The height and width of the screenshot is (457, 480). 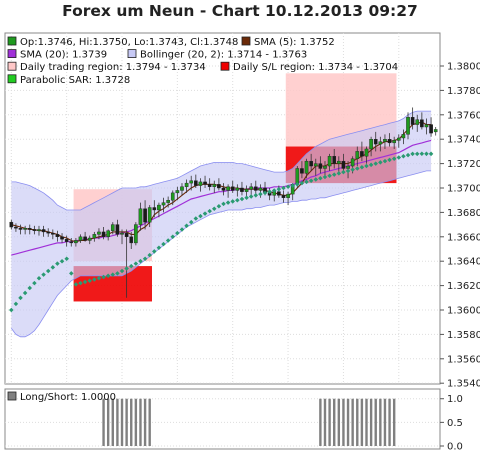 I want to click on price-tick-label: 1.3760, so click(x=463, y=115).